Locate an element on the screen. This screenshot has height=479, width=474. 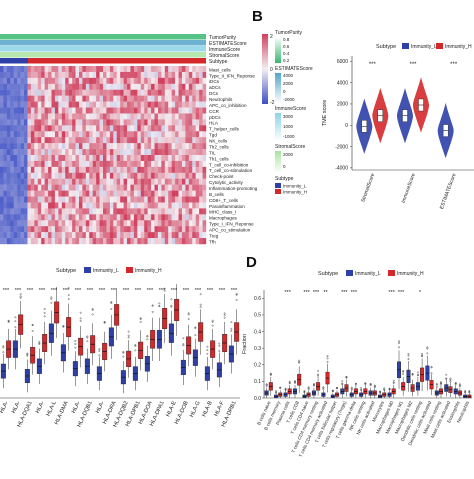
heatmap-row-label: Inflammation-promoting is located at coordinates (233, 188).